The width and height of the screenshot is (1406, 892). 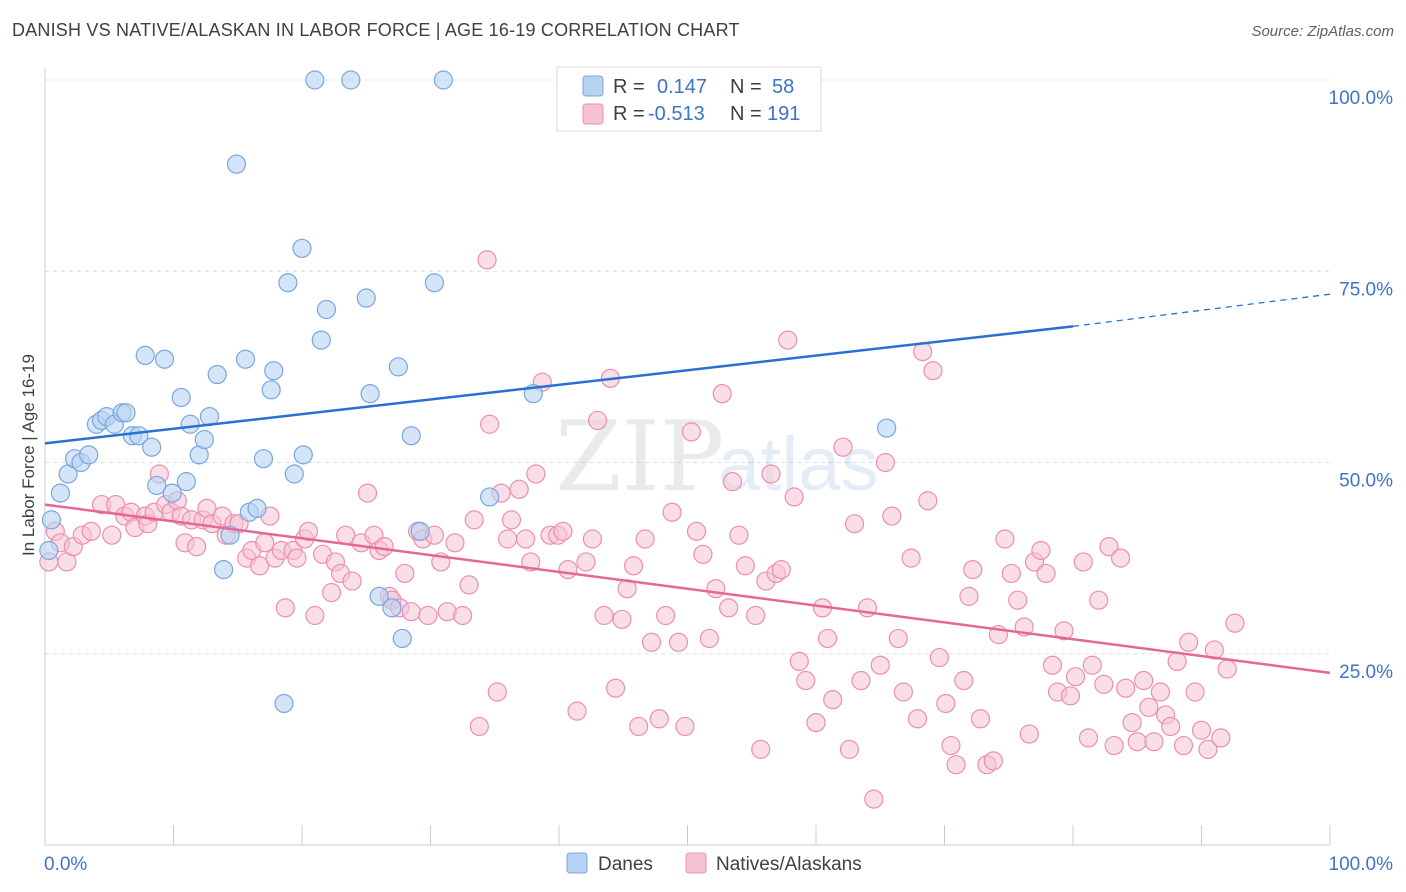 What do you see at coordinates (625, 864) in the screenshot?
I see `danes-legend-label: Danes` at bounding box center [625, 864].